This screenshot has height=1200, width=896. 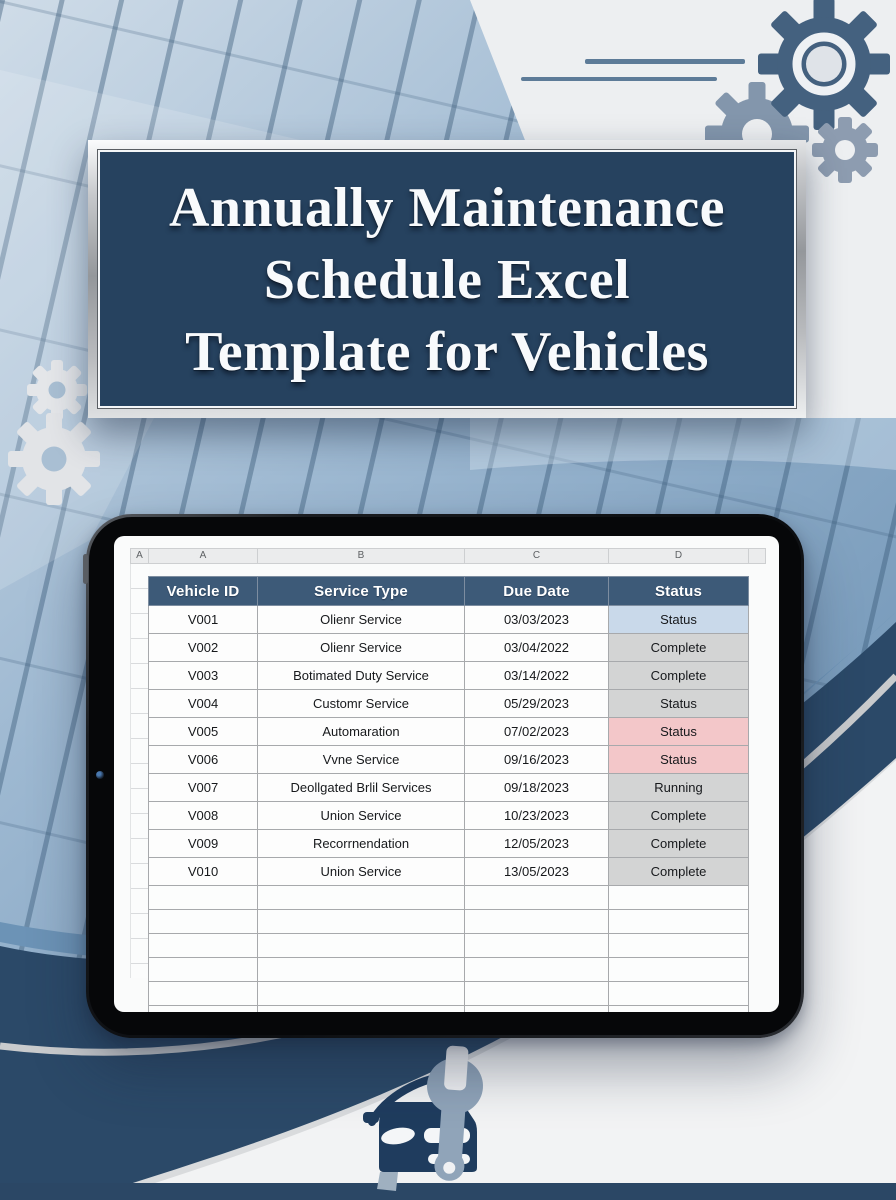 I want to click on cell-due-date: 05/29/2023, so click(x=536, y=703).